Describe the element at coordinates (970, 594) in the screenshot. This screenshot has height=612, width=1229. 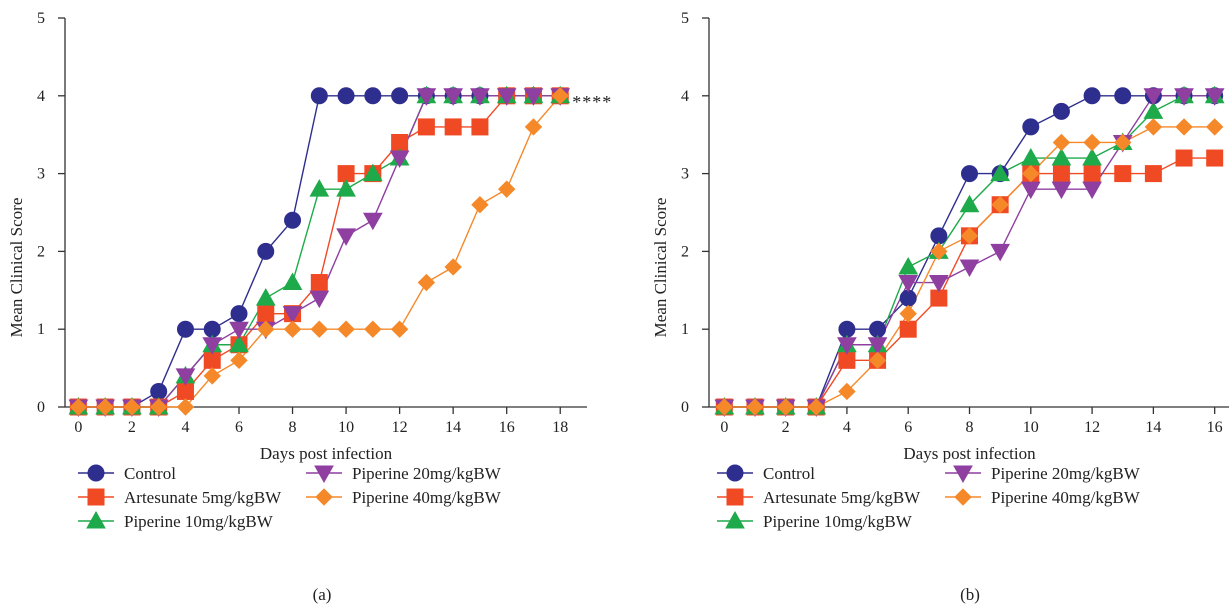
I see `panel-label: (b)` at that location.